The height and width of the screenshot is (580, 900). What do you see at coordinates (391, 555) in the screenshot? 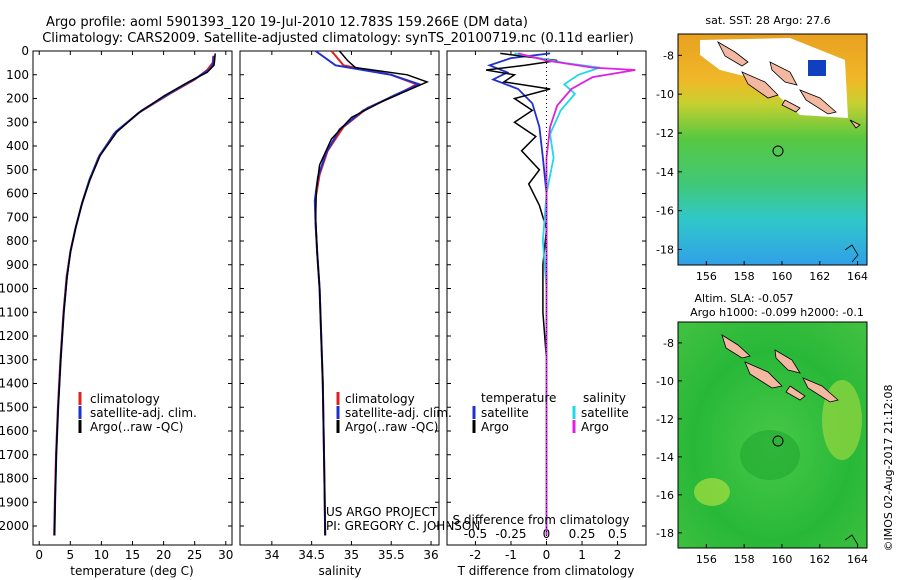
I see `x-tick-label: 35.5` at bounding box center [391, 555].